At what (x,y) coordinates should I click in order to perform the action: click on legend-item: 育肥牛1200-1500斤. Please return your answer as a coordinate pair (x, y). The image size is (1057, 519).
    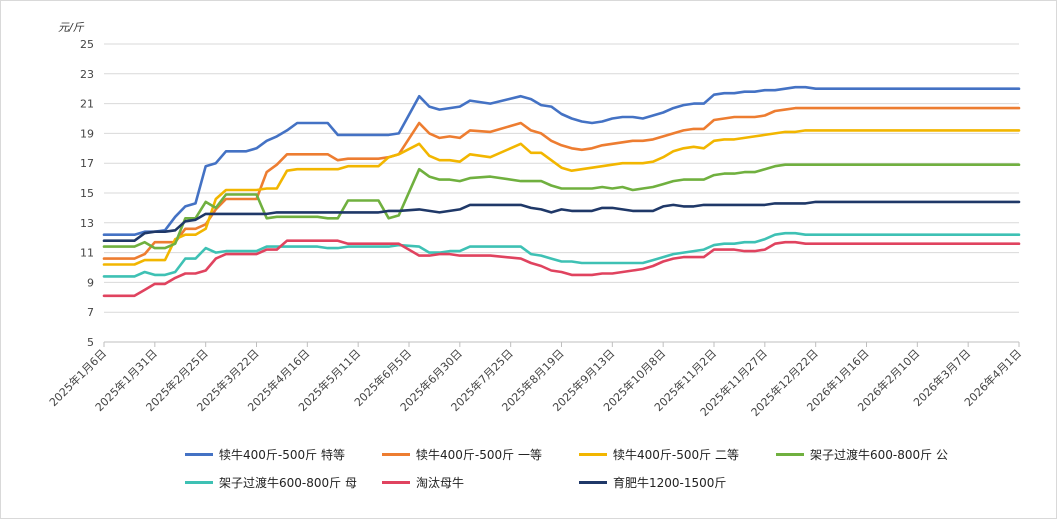
    Looking at the image, I should click on (652, 482).